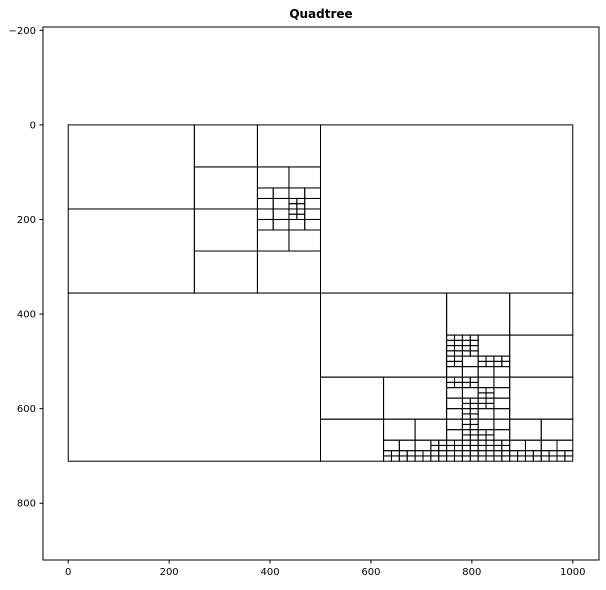 The image size is (606, 590). What do you see at coordinates (26, 504) in the screenshot?
I see `y-tick-label: 800` at bounding box center [26, 504].